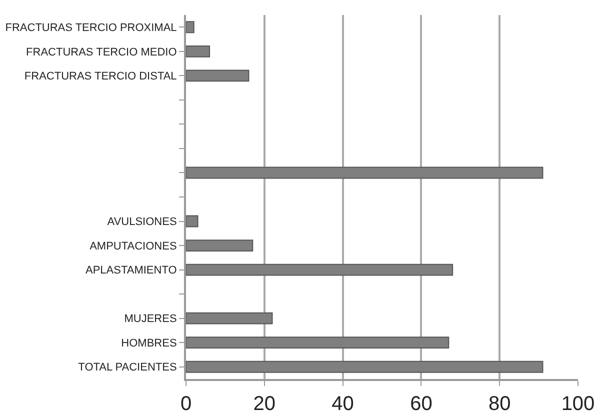 This screenshot has height=420, width=608. What do you see at coordinates (91, 28) in the screenshot?
I see `y-tick-label: FRACTURAS TERCIO PROXIMAL` at bounding box center [91, 28].